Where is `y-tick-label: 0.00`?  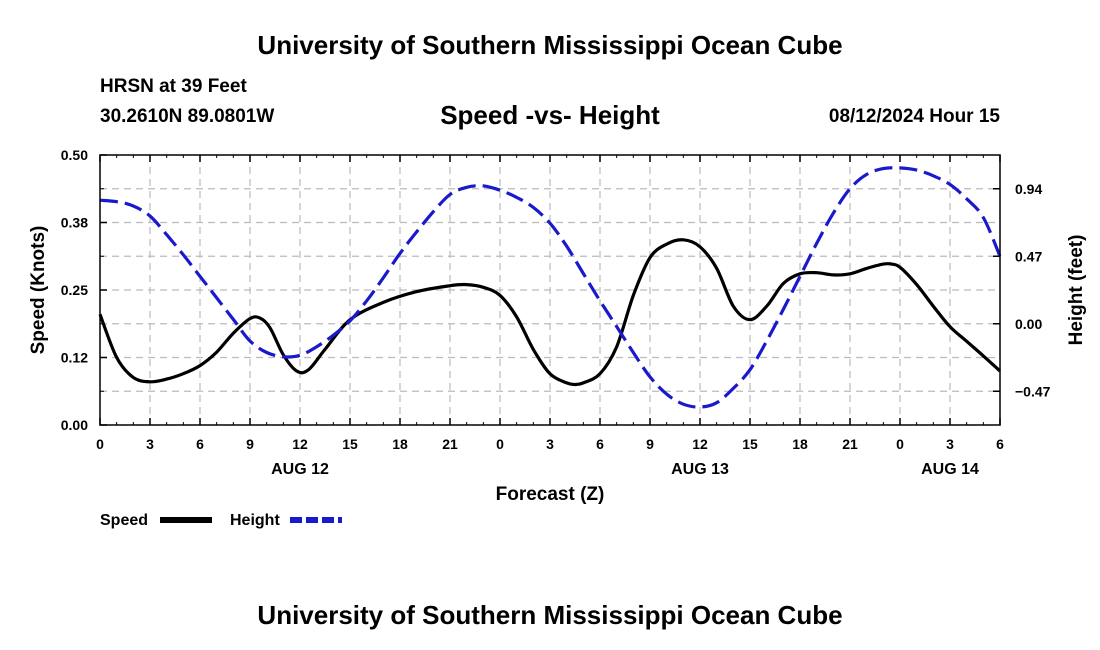 y-tick-label: 0.00 is located at coordinates (74, 425).